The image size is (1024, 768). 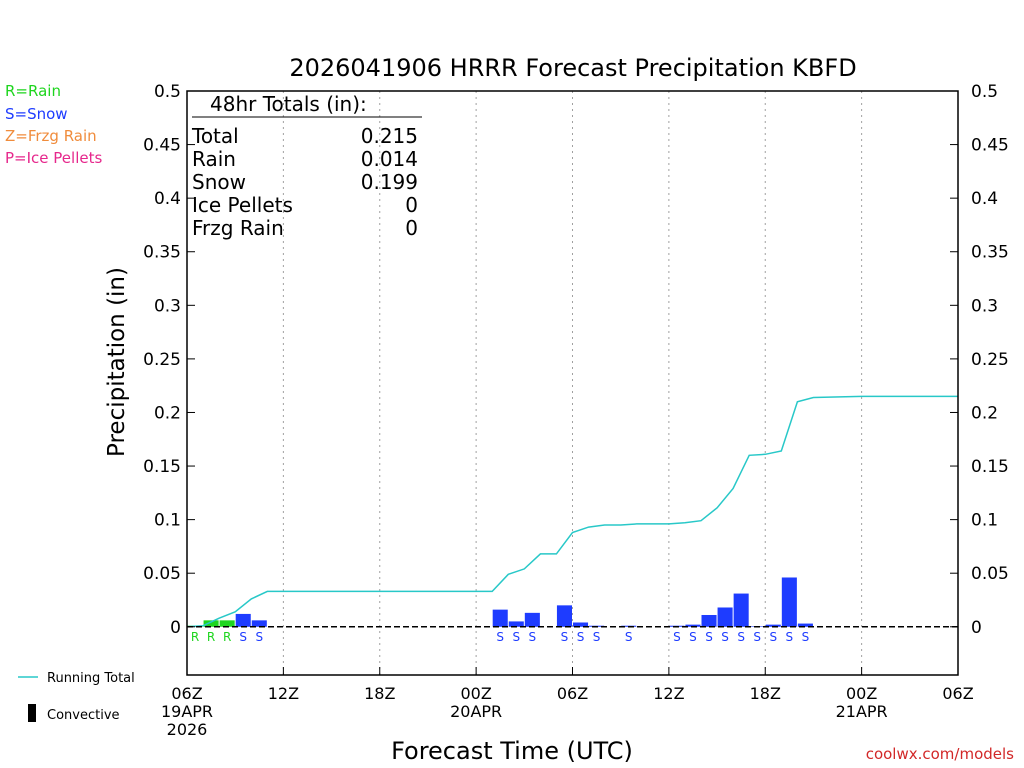 I want to click on x-tick-label: 18Z, so click(x=379, y=693).